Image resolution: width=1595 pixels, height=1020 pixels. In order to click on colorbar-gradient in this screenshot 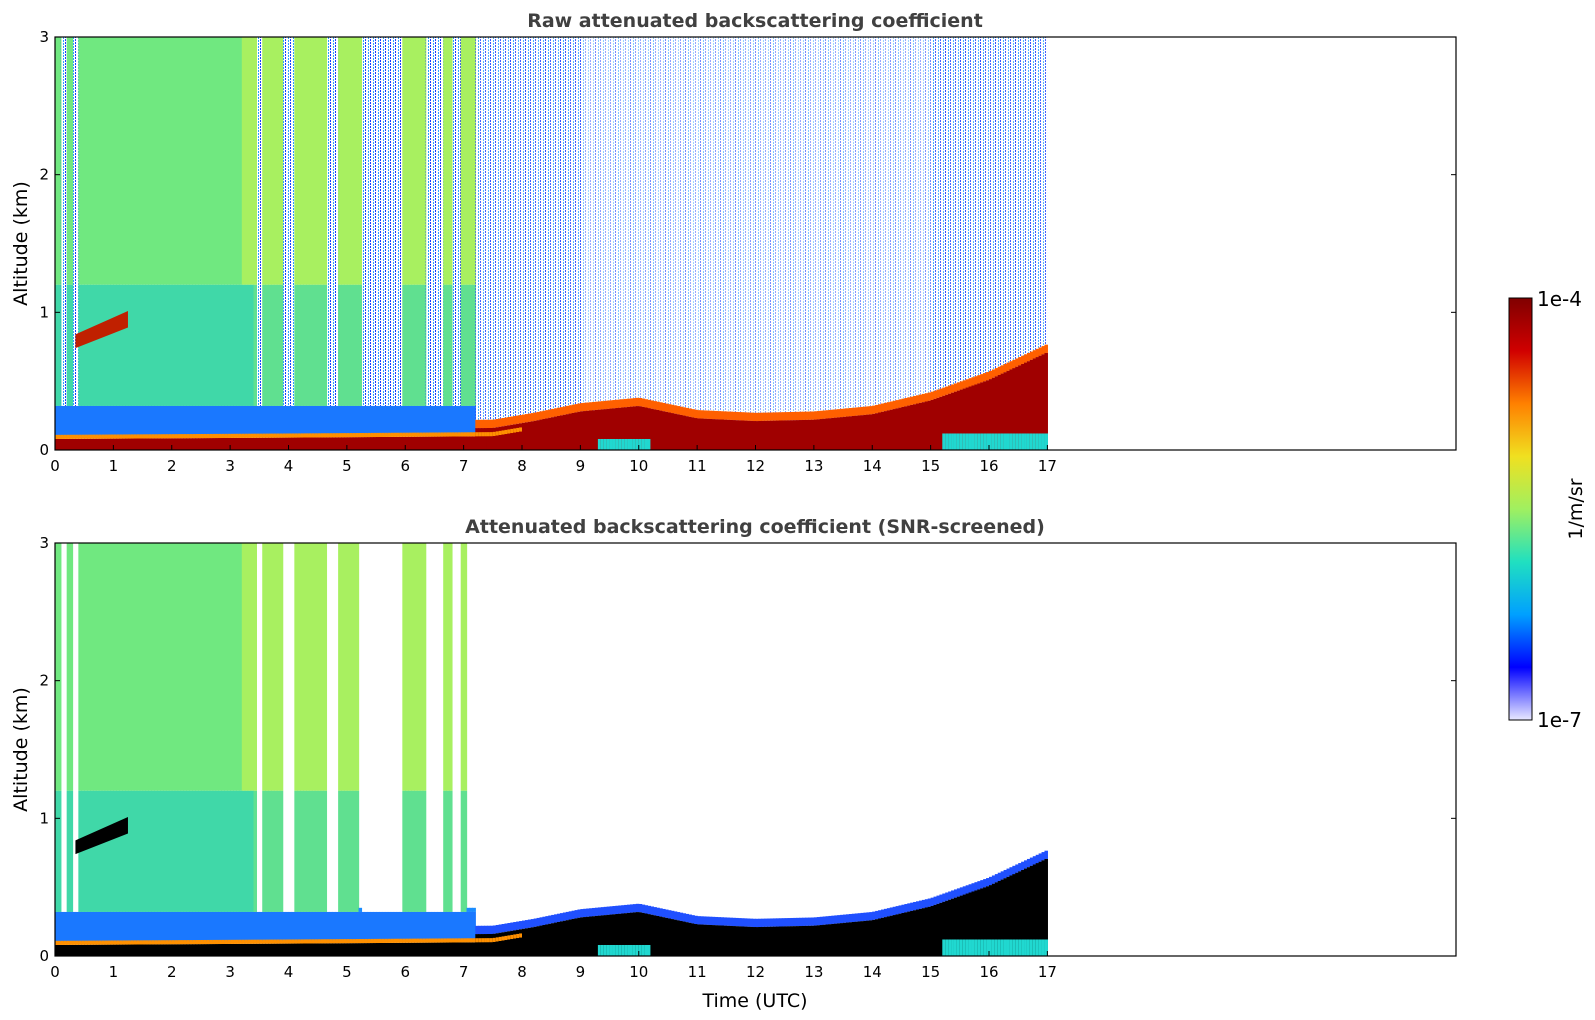, I will do `click(1520, 509)`.